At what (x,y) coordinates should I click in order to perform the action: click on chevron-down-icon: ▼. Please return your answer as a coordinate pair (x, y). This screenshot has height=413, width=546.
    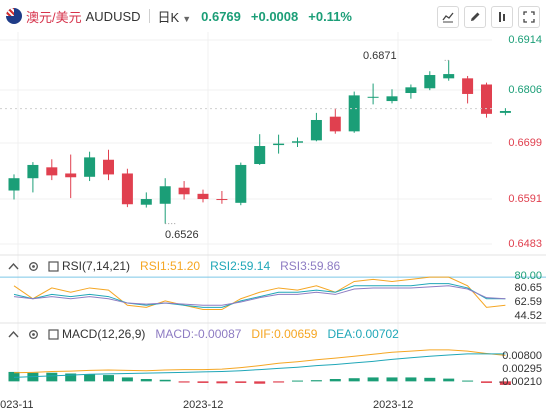
    Looking at the image, I should click on (187, 18).